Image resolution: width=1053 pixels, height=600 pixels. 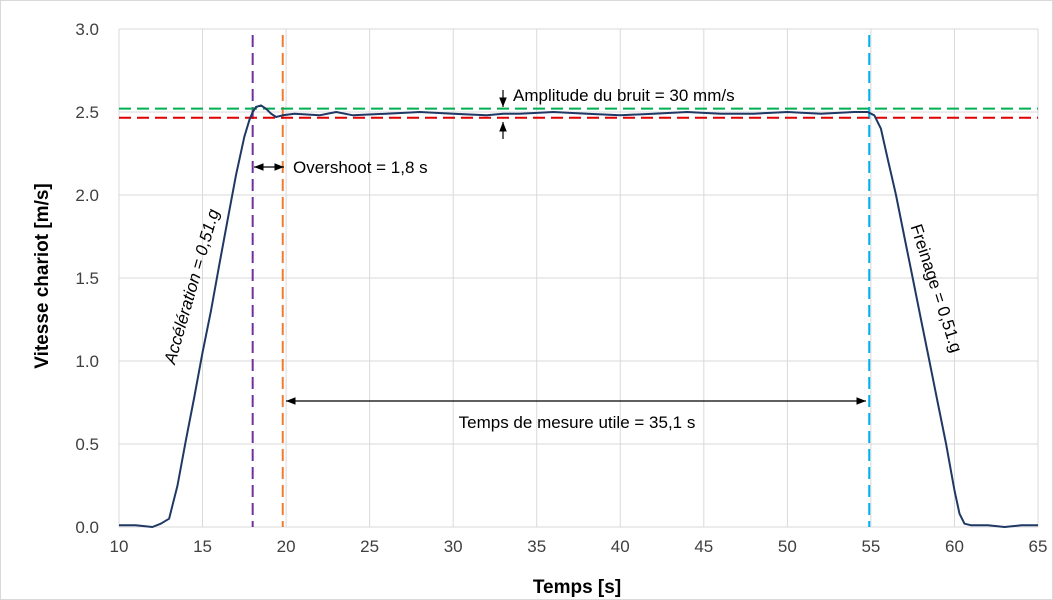 I want to click on y-tick-label: 1.0, so click(x=87, y=361).